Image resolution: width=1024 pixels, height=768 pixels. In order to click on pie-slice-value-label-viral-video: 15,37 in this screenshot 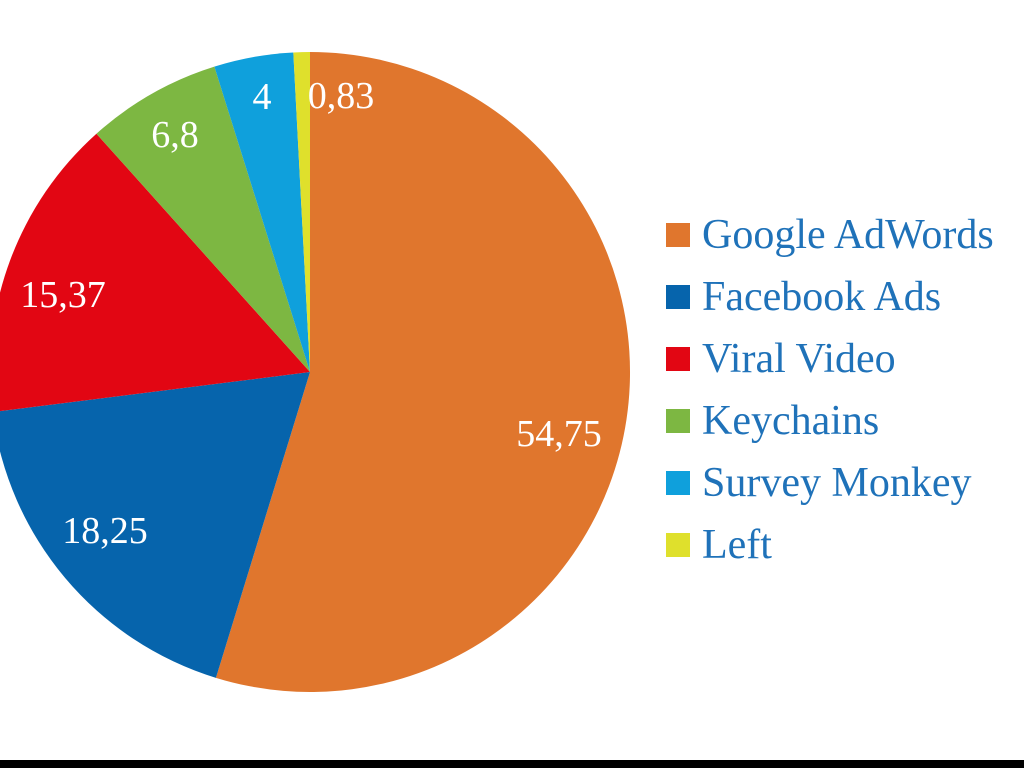, I will do `click(63, 295)`.